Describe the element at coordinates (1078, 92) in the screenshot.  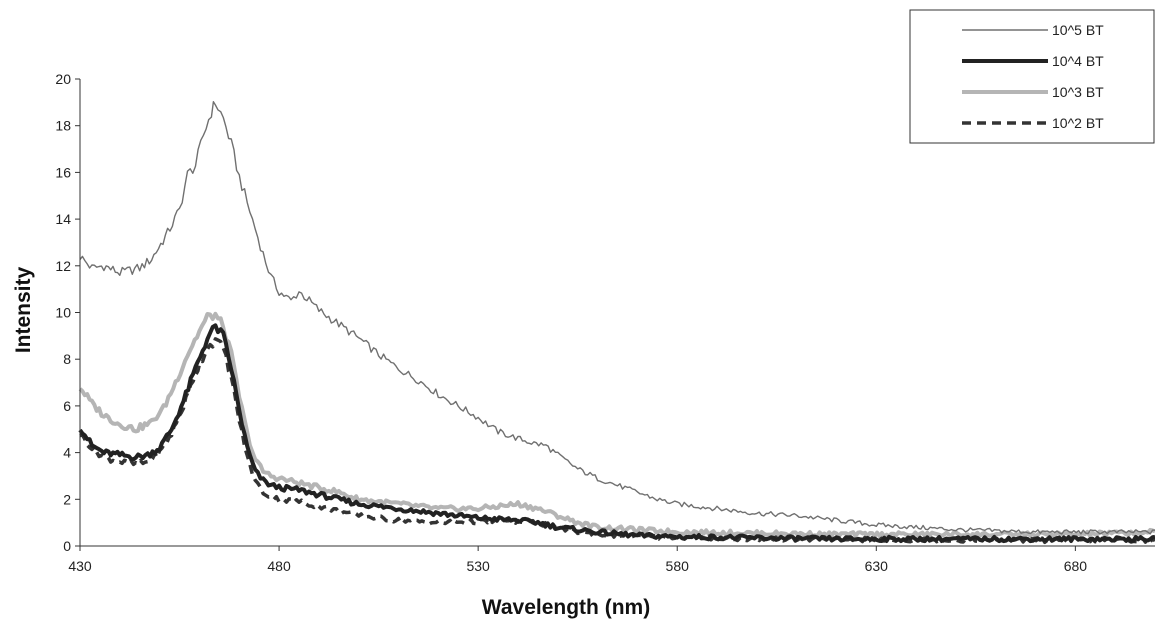
I see `legend-label: 10^3 BT` at that location.